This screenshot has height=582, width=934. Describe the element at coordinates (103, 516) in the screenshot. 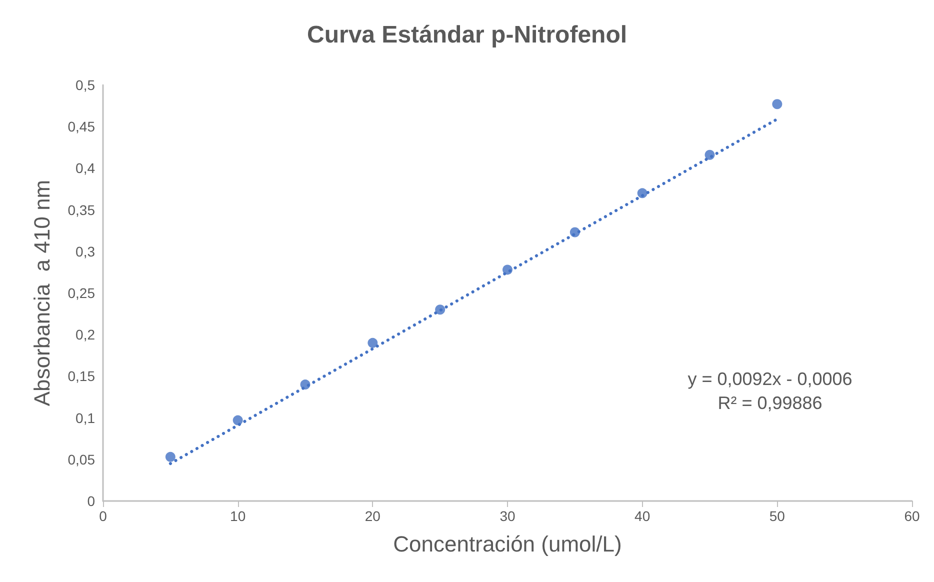

I see `x-tick-label: 0` at that location.